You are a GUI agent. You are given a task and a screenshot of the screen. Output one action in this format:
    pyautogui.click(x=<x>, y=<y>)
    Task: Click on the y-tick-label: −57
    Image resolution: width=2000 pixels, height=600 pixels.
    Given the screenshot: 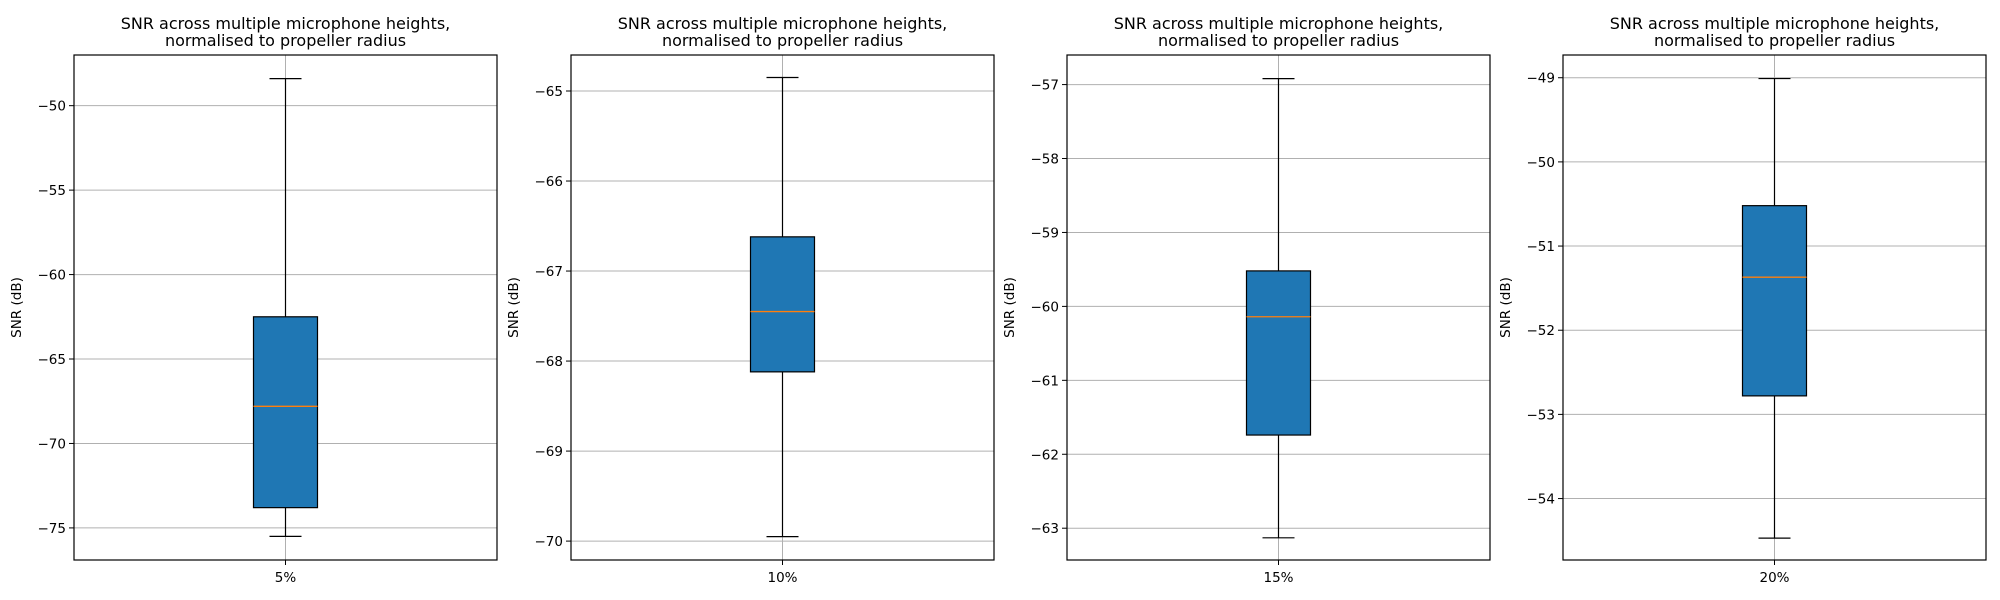 What is the action you would take?
    pyautogui.click(x=1045, y=86)
    